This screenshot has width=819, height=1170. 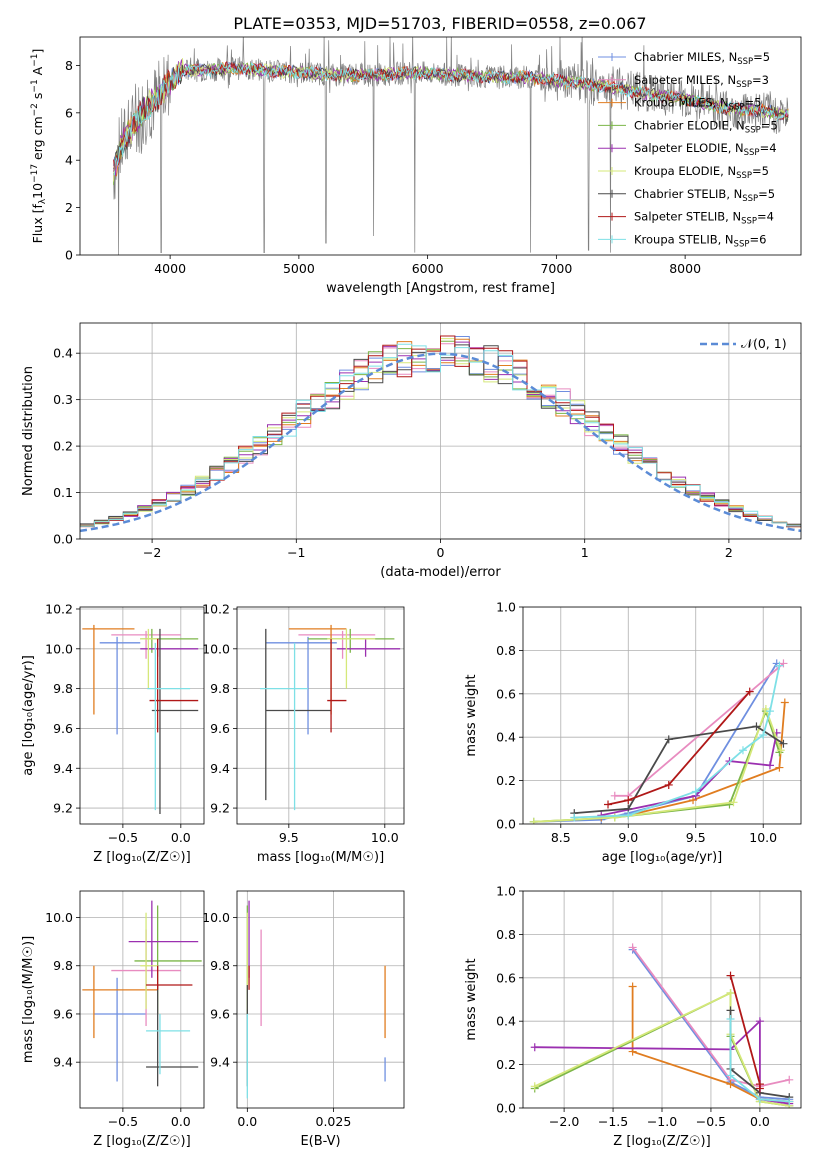 I want to click on legend-label: Chabrier STELIB, NSSP=5, so click(x=704, y=195).